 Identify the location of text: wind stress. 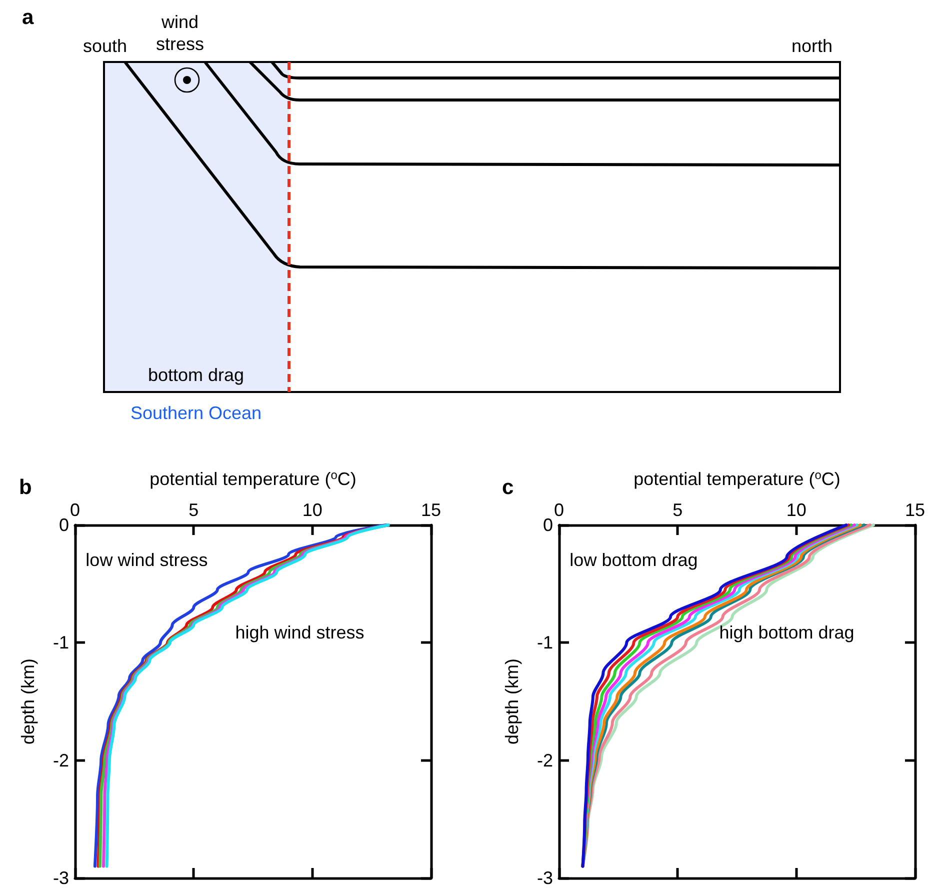
(180, 33).